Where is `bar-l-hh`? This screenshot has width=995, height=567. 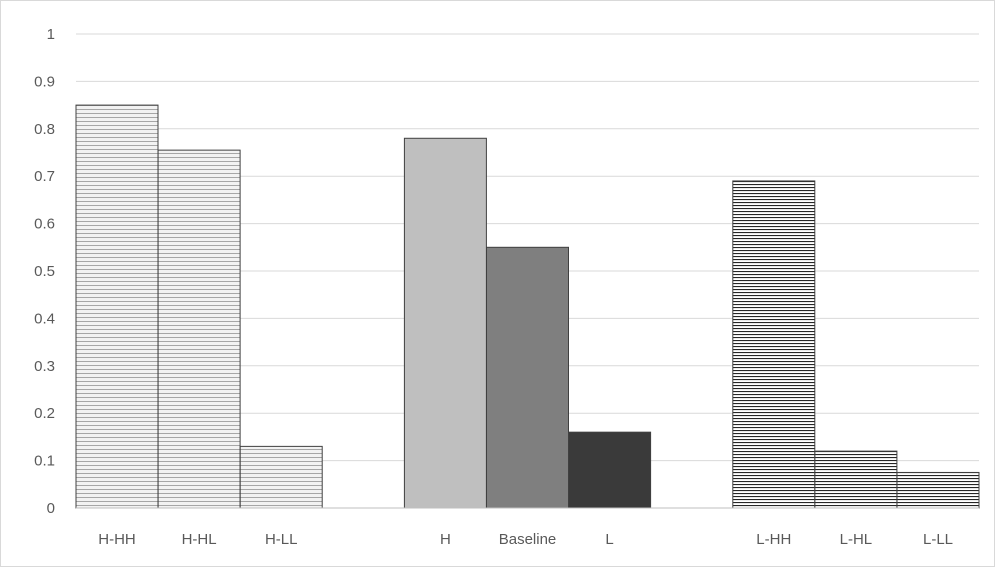
bar-l-hh is located at coordinates (774, 344).